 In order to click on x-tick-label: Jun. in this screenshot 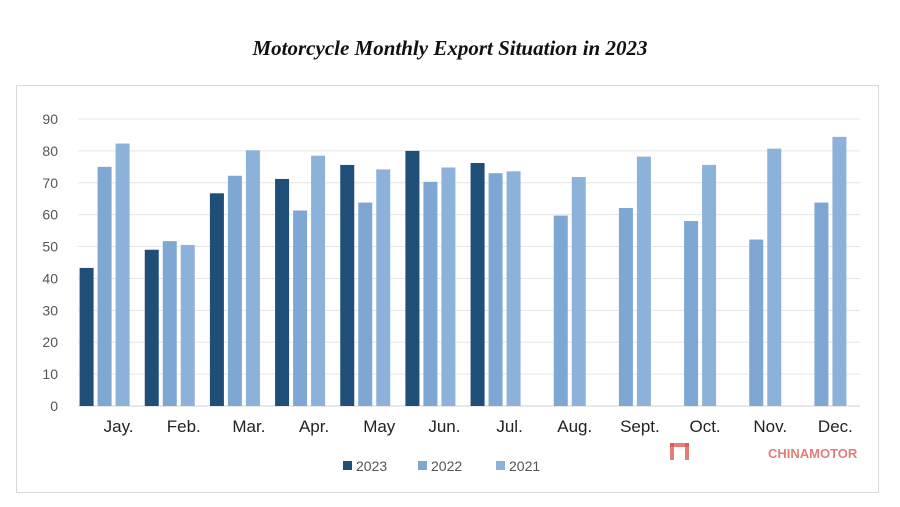, I will do `click(444, 426)`.